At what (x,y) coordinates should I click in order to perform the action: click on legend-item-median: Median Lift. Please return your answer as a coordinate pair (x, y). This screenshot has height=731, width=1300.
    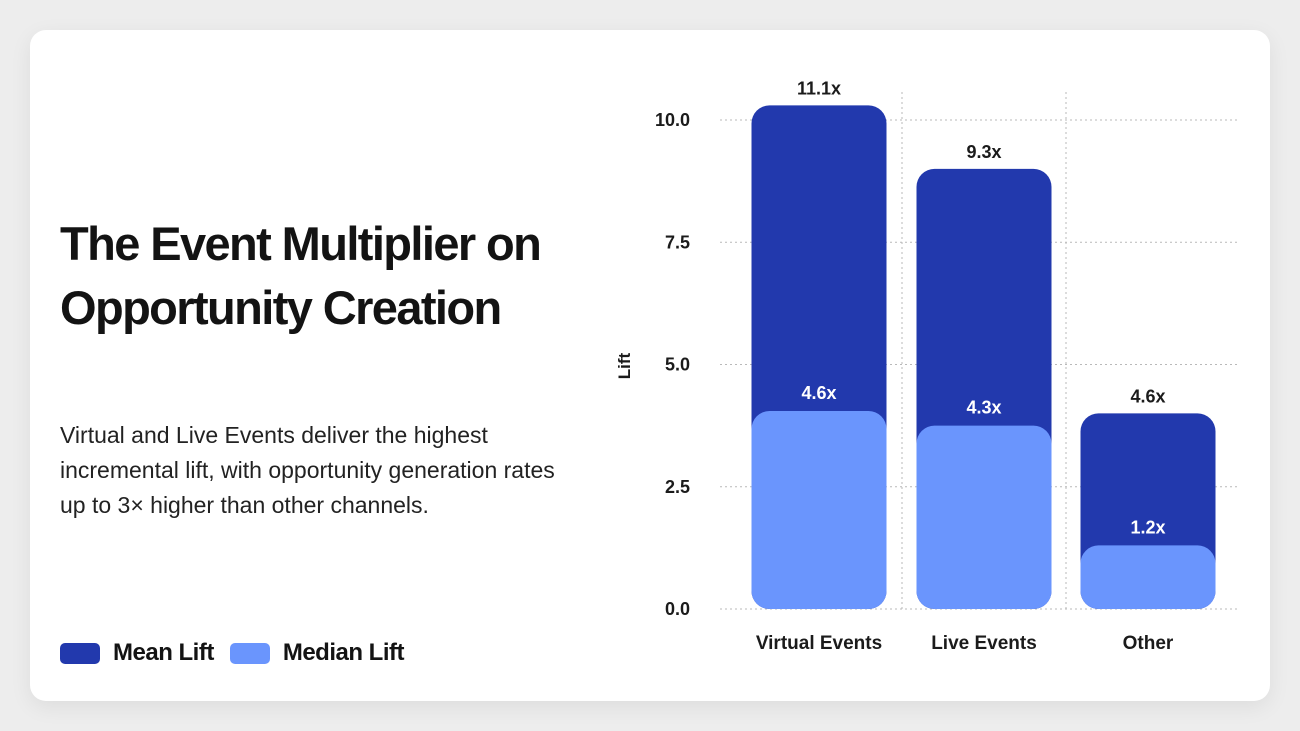
    Looking at the image, I should click on (317, 653).